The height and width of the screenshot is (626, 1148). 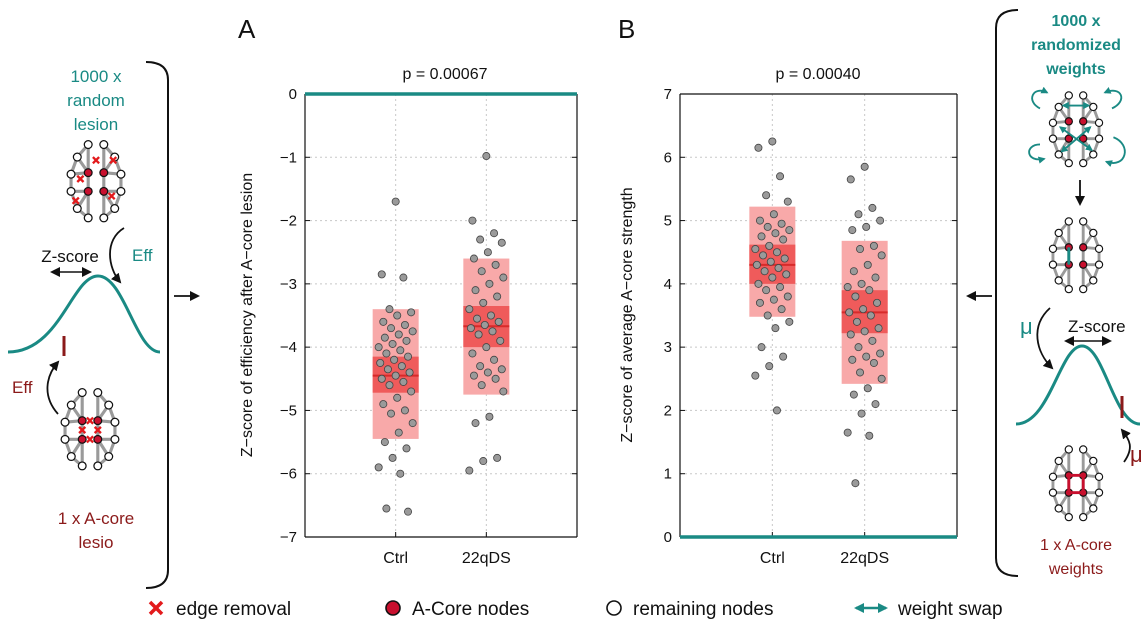 I want to click on brain-graph-acore-weights-icon, so click(x=1076, y=483).